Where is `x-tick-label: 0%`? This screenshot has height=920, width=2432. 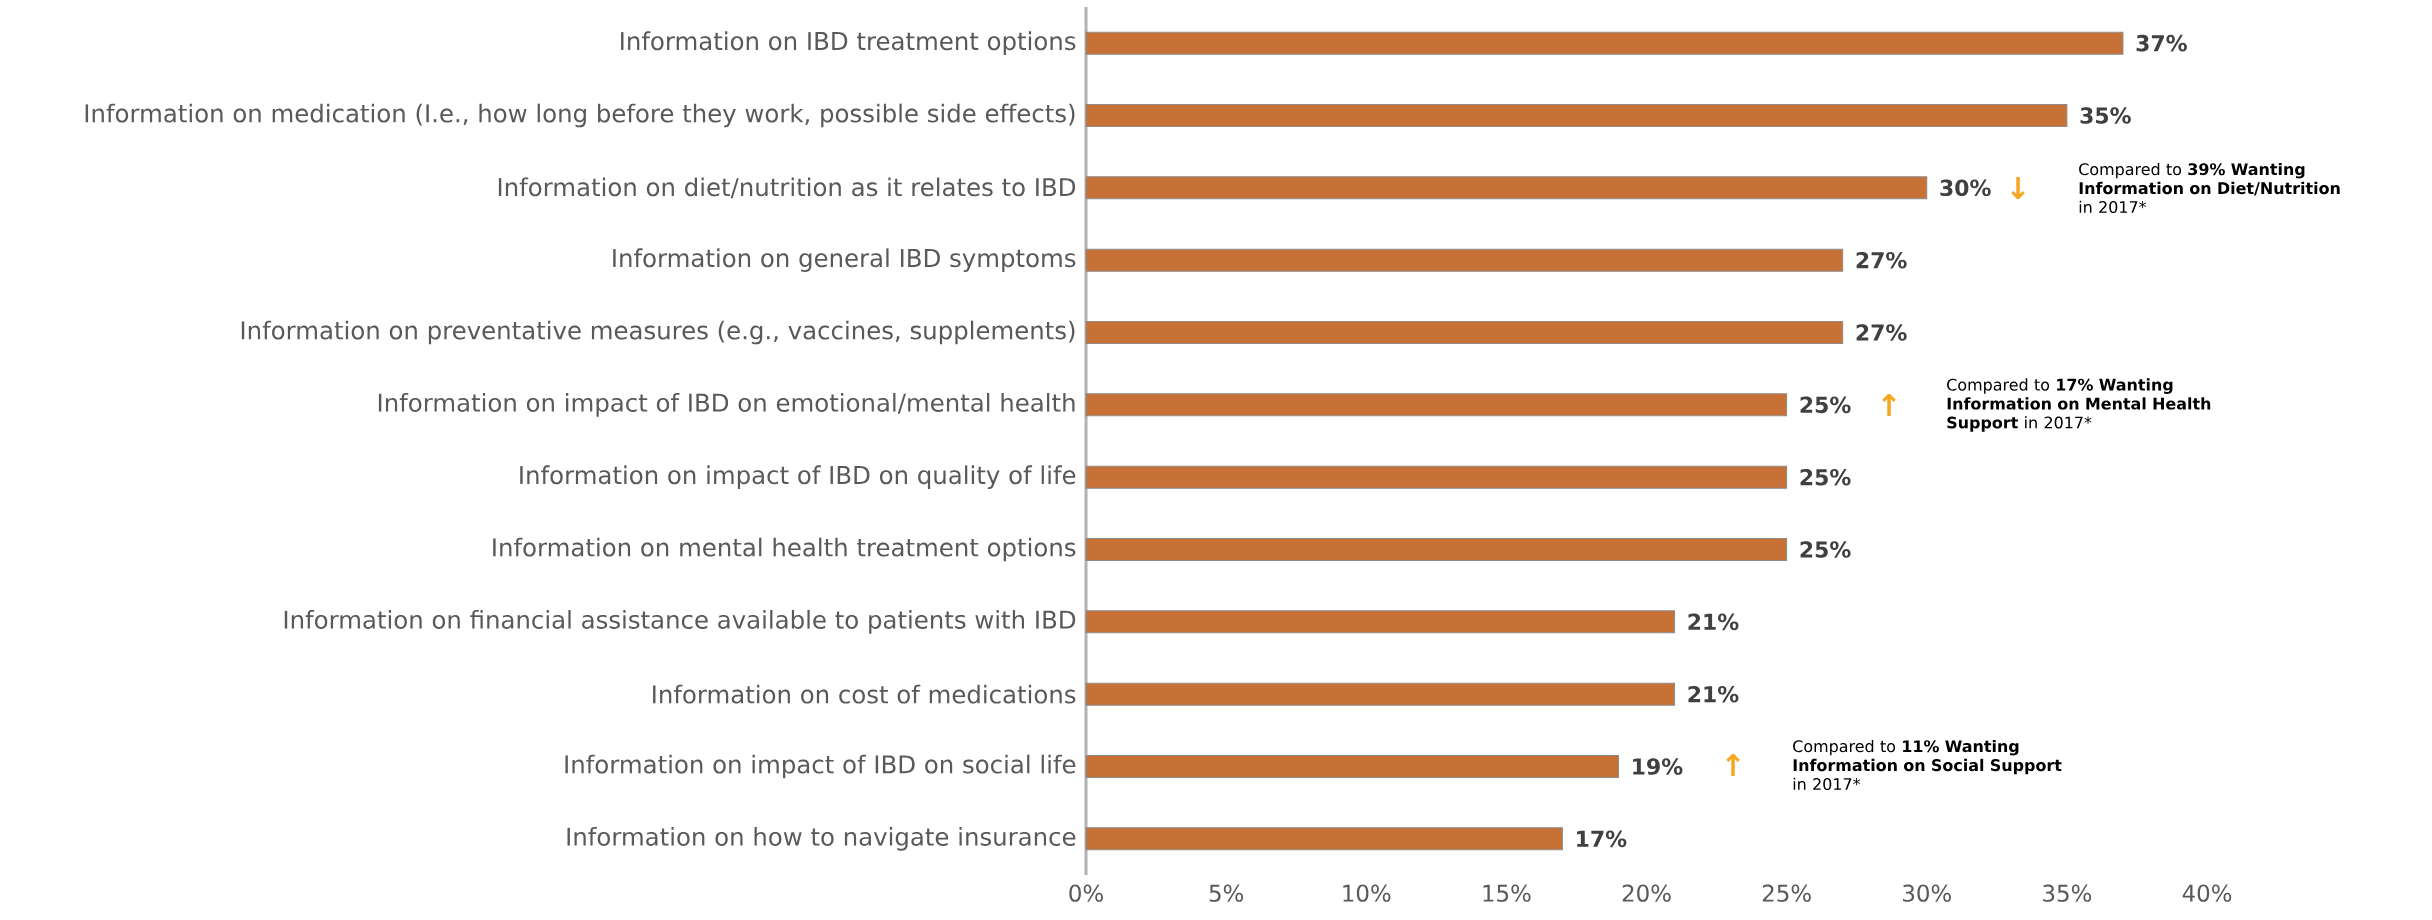 x-tick-label: 0% is located at coordinates (1086, 893).